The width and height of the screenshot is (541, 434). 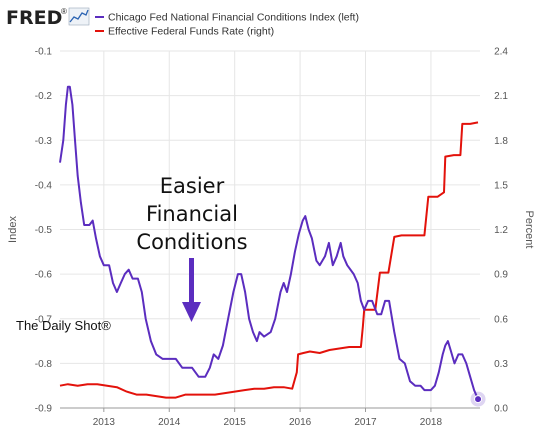 What do you see at coordinates (529, 230) in the screenshot?
I see `right-axis-title: Percent` at bounding box center [529, 230].